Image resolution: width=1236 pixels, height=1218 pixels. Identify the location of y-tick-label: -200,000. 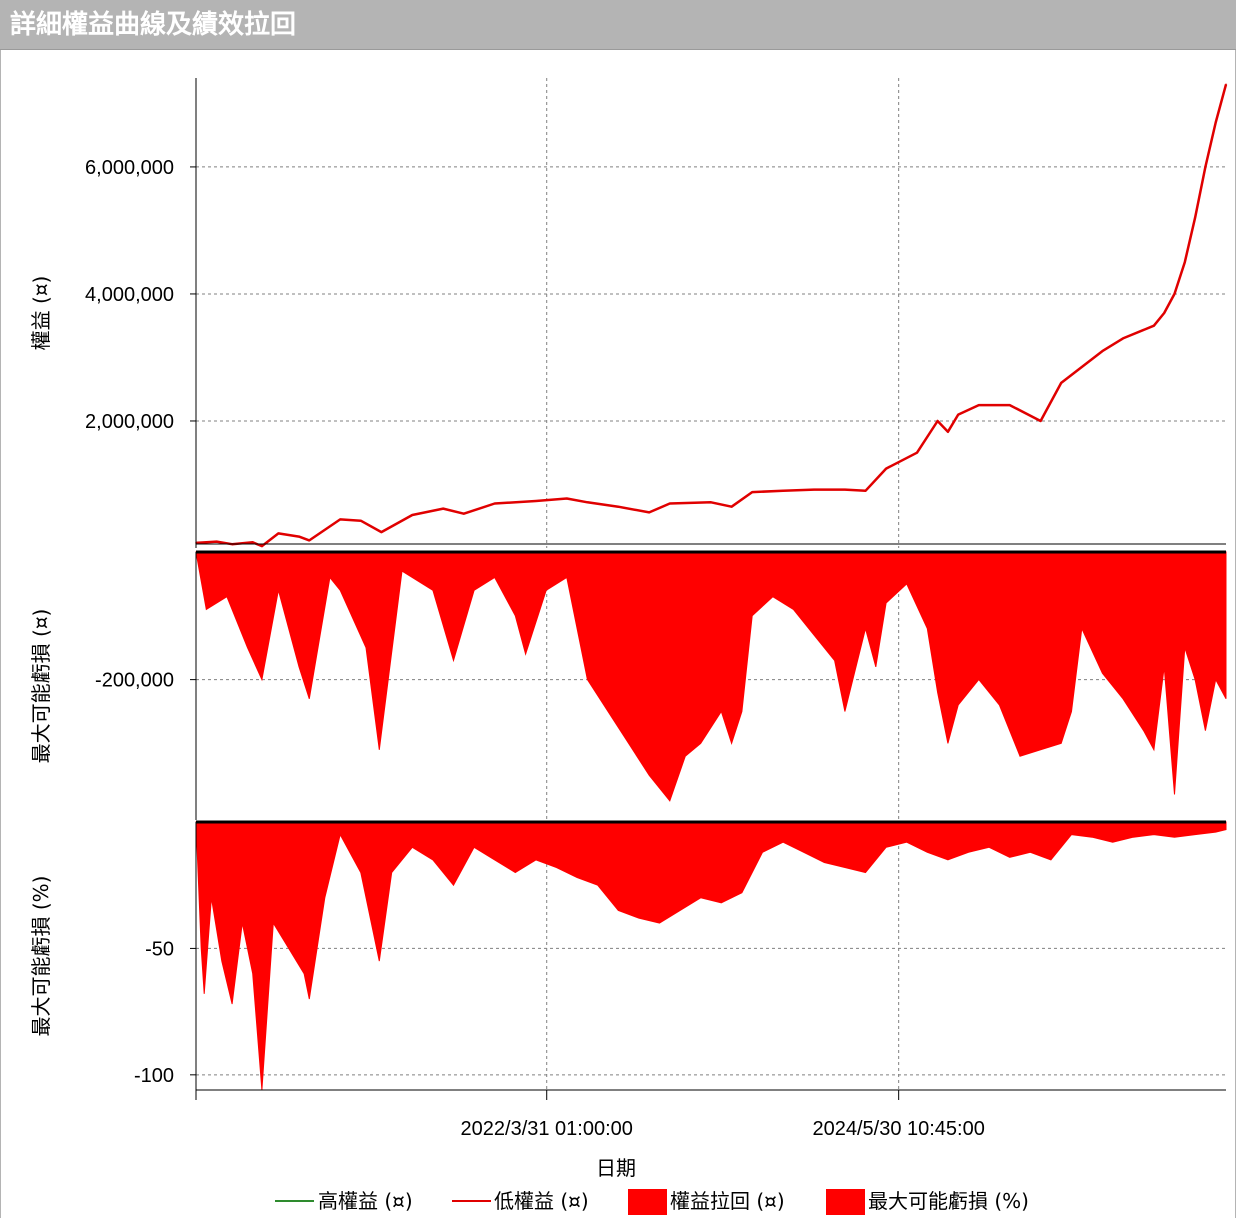
(134, 681).